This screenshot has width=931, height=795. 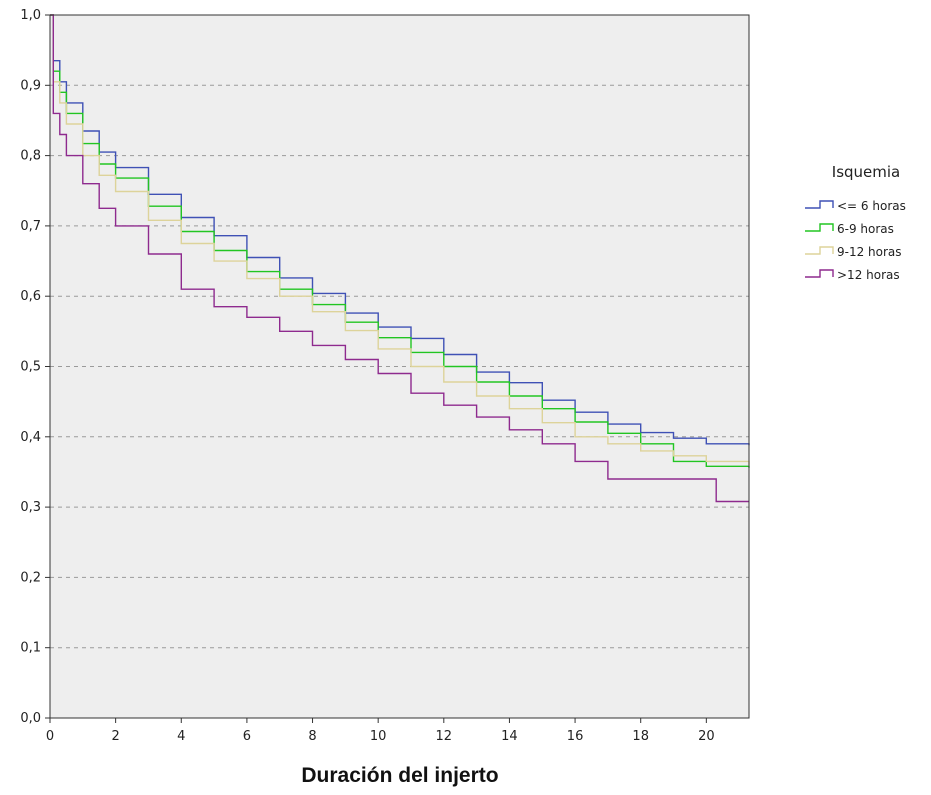 I want to click on y-tick-label: 0,8, so click(x=30, y=156).